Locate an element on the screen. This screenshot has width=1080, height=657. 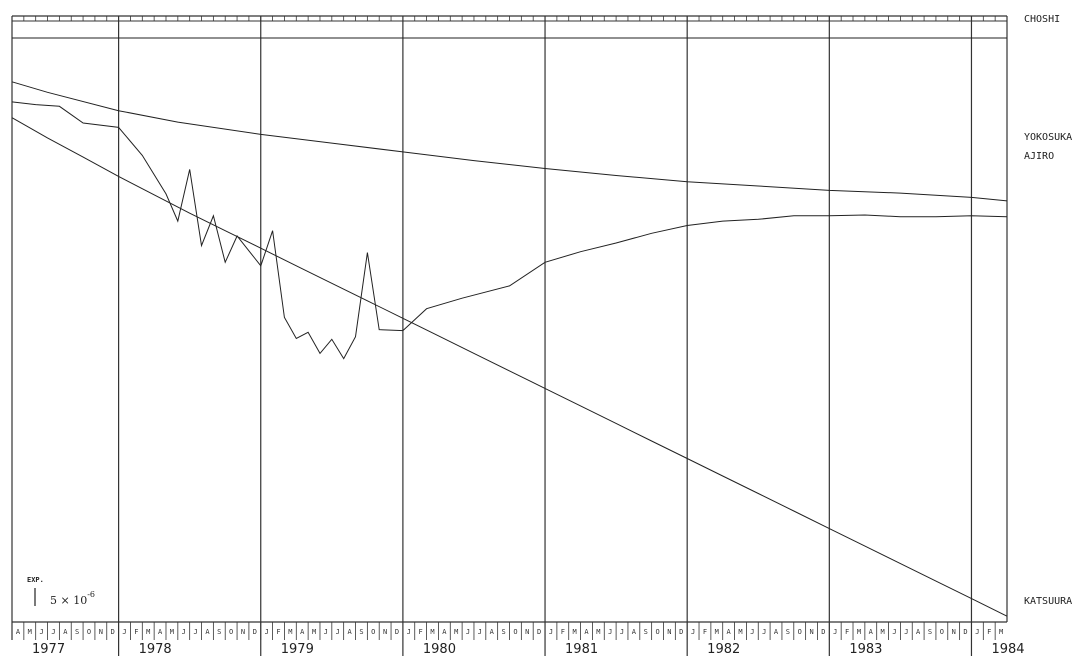
year-label-1980: 1980 is located at coordinates (439, 649).